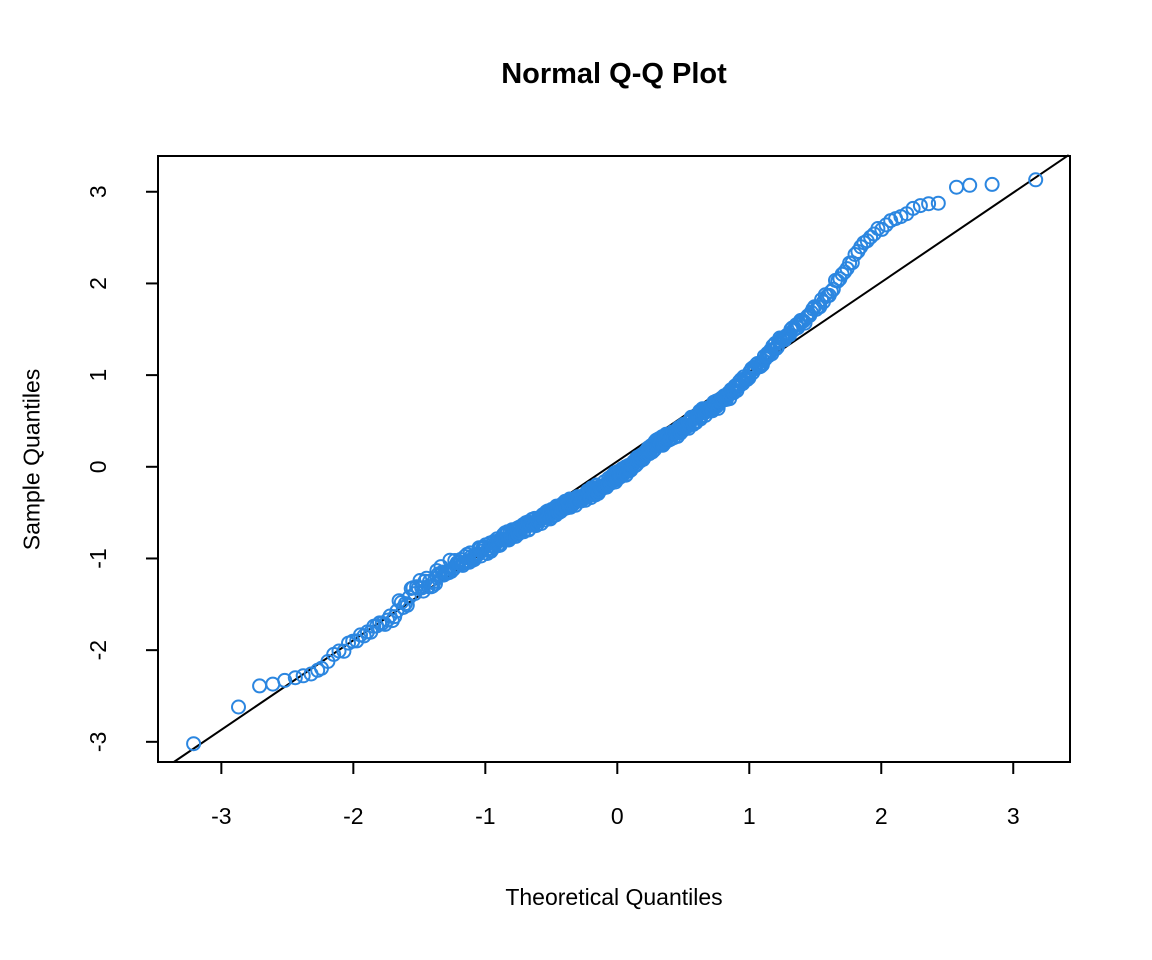  Describe the element at coordinates (98, 375) in the screenshot. I see `y-tick-label: 1` at that location.